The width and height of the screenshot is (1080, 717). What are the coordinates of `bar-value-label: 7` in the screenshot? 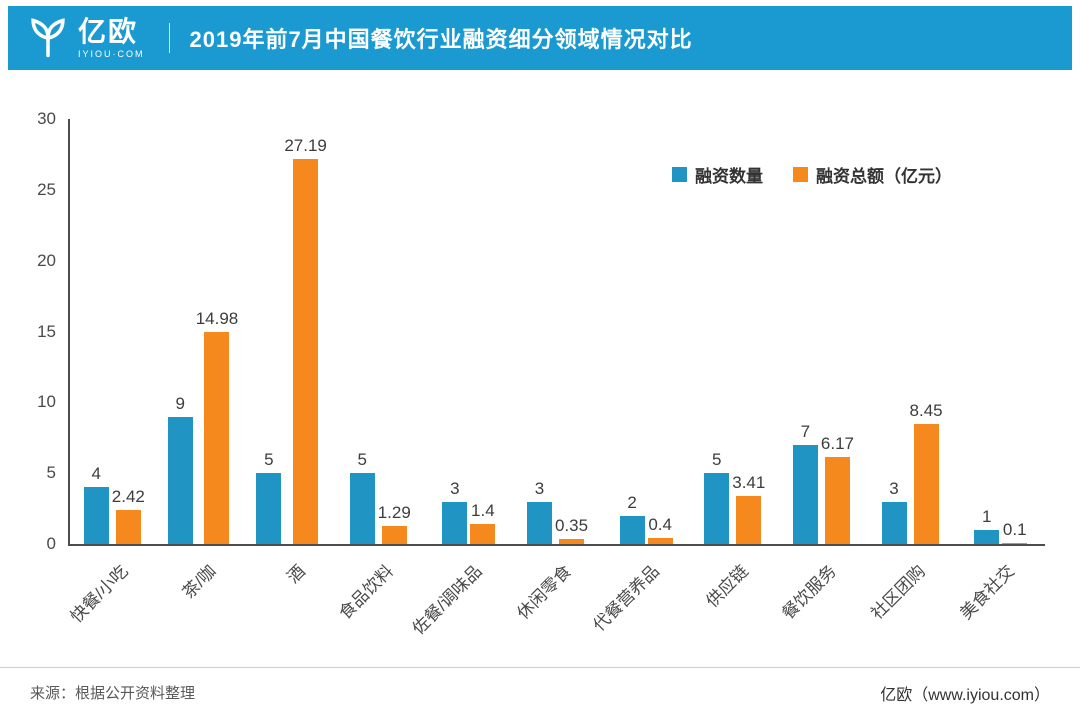 It's located at (805, 431).